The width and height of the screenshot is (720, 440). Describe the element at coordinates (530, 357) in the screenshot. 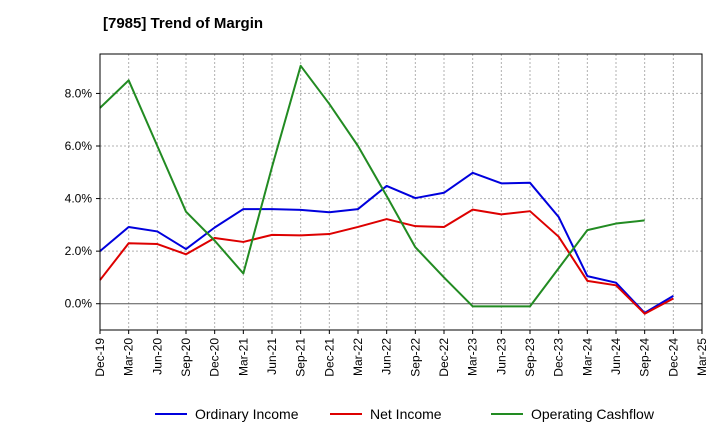

I see `x-tick-label: Sep-23` at that location.